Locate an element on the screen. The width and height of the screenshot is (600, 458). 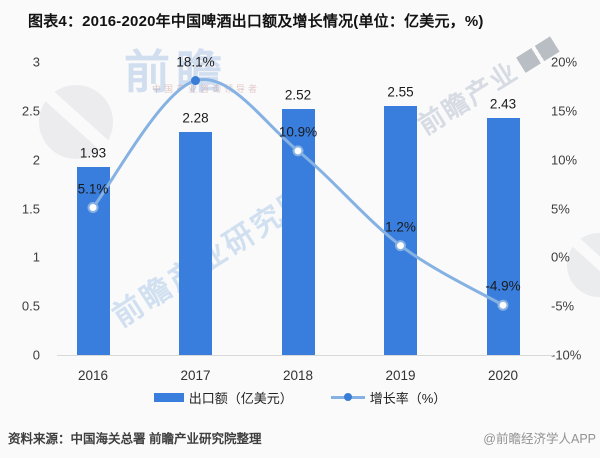
bar-label-2016: 1.93 is located at coordinates (93, 152).